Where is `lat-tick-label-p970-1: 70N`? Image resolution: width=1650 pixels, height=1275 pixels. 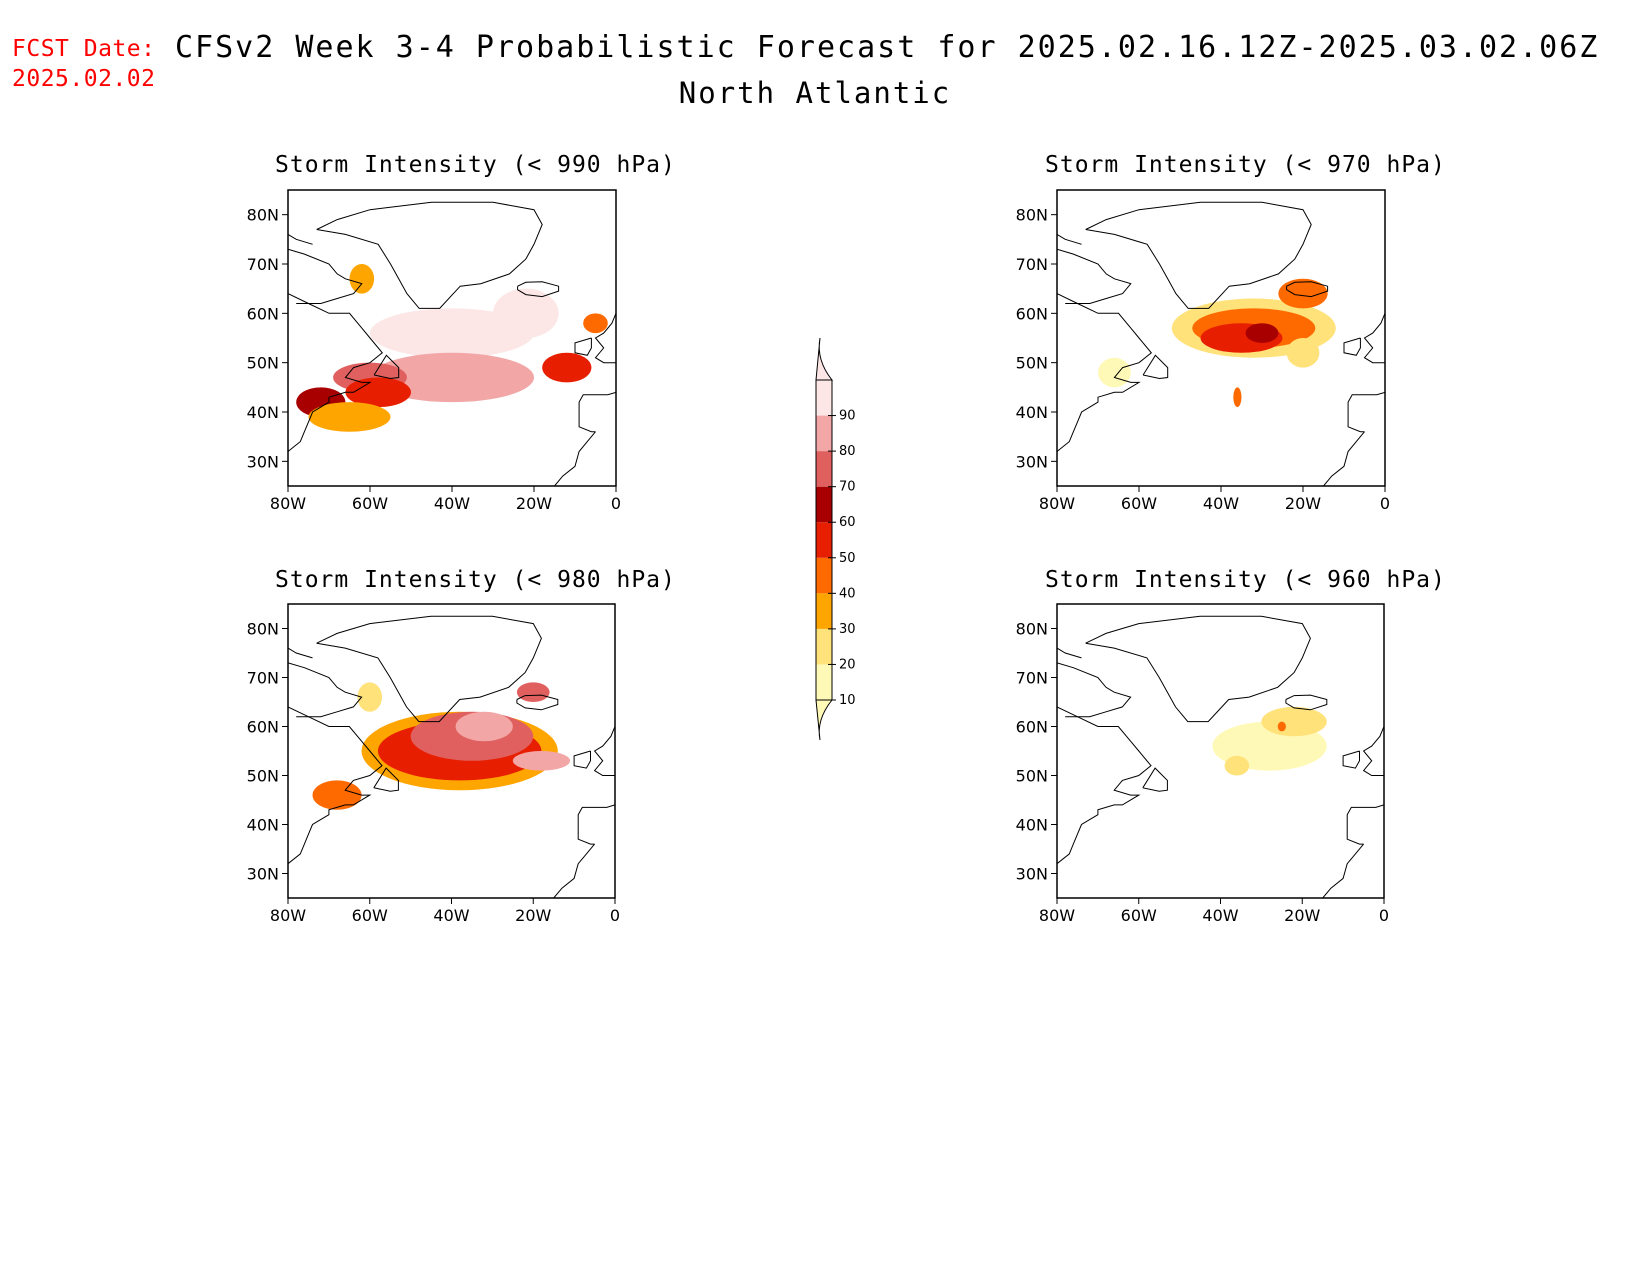 lat-tick-label-p970-1: 70N is located at coordinates (1032, 264).